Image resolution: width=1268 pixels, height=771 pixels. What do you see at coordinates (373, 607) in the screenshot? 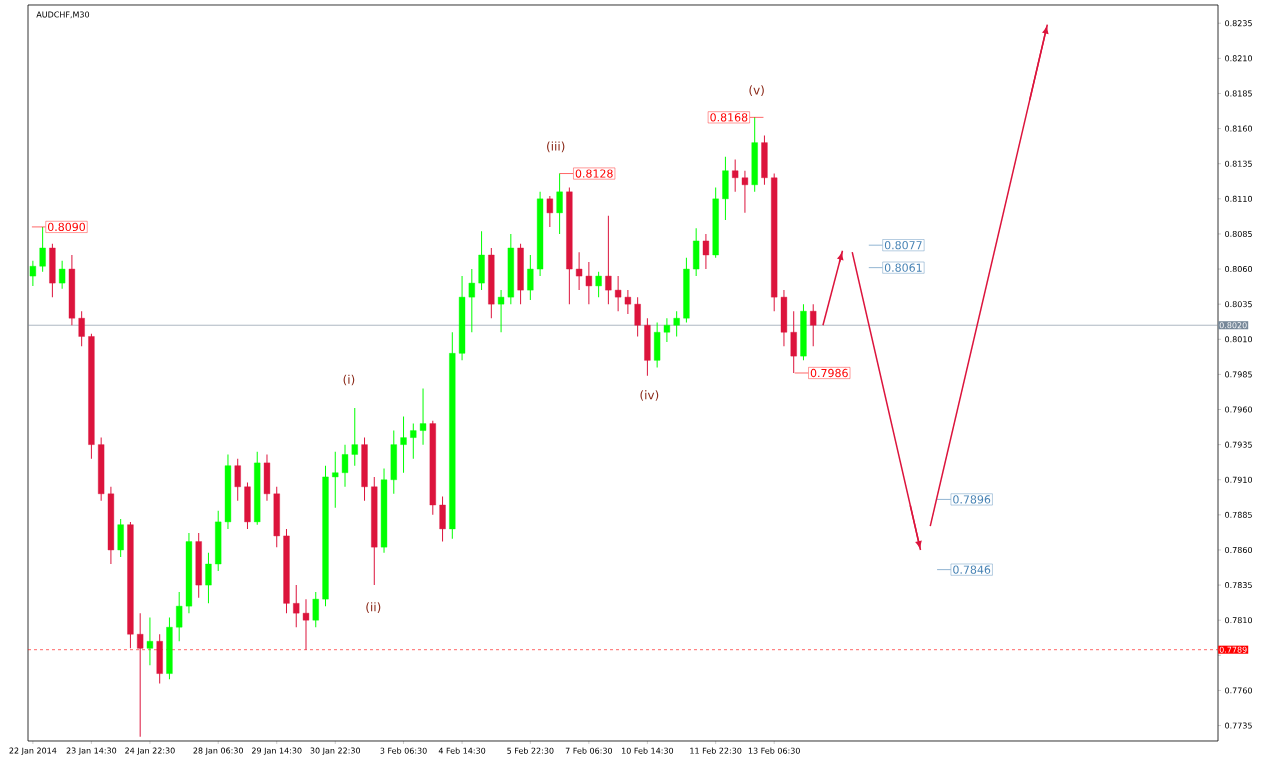
I see `annotation: (ii)` at bounding box center [373, 607].